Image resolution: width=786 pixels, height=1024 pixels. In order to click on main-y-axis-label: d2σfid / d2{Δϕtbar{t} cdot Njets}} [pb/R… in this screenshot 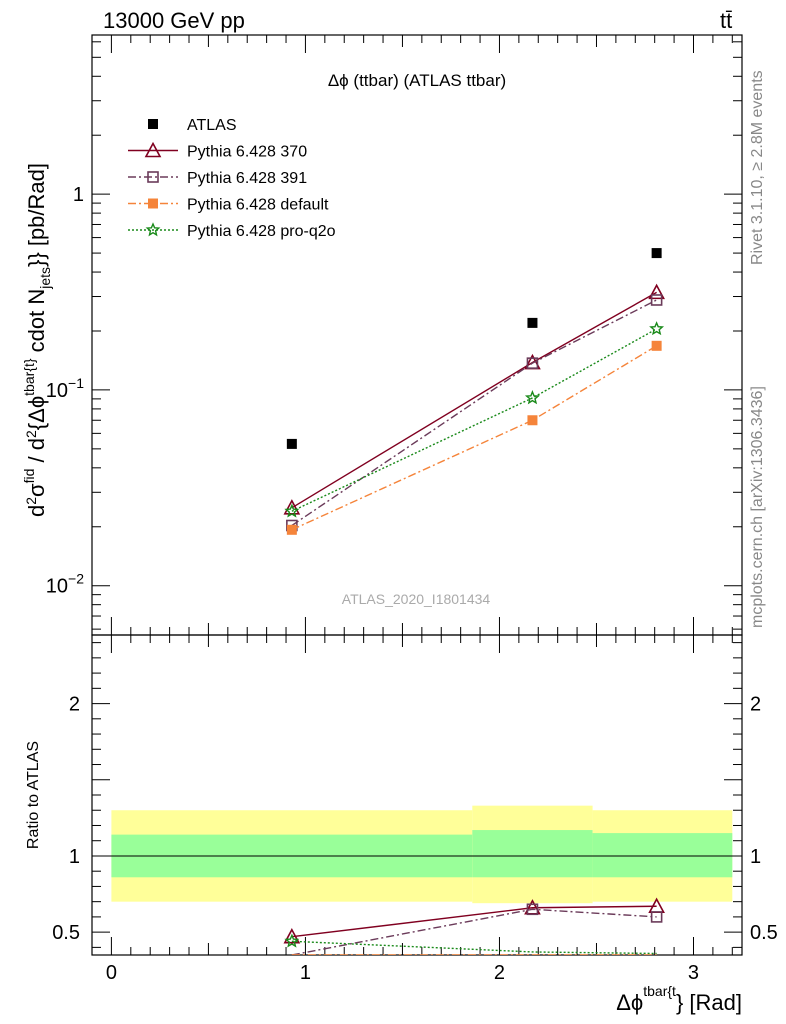, I will do `click(37, 340)`.